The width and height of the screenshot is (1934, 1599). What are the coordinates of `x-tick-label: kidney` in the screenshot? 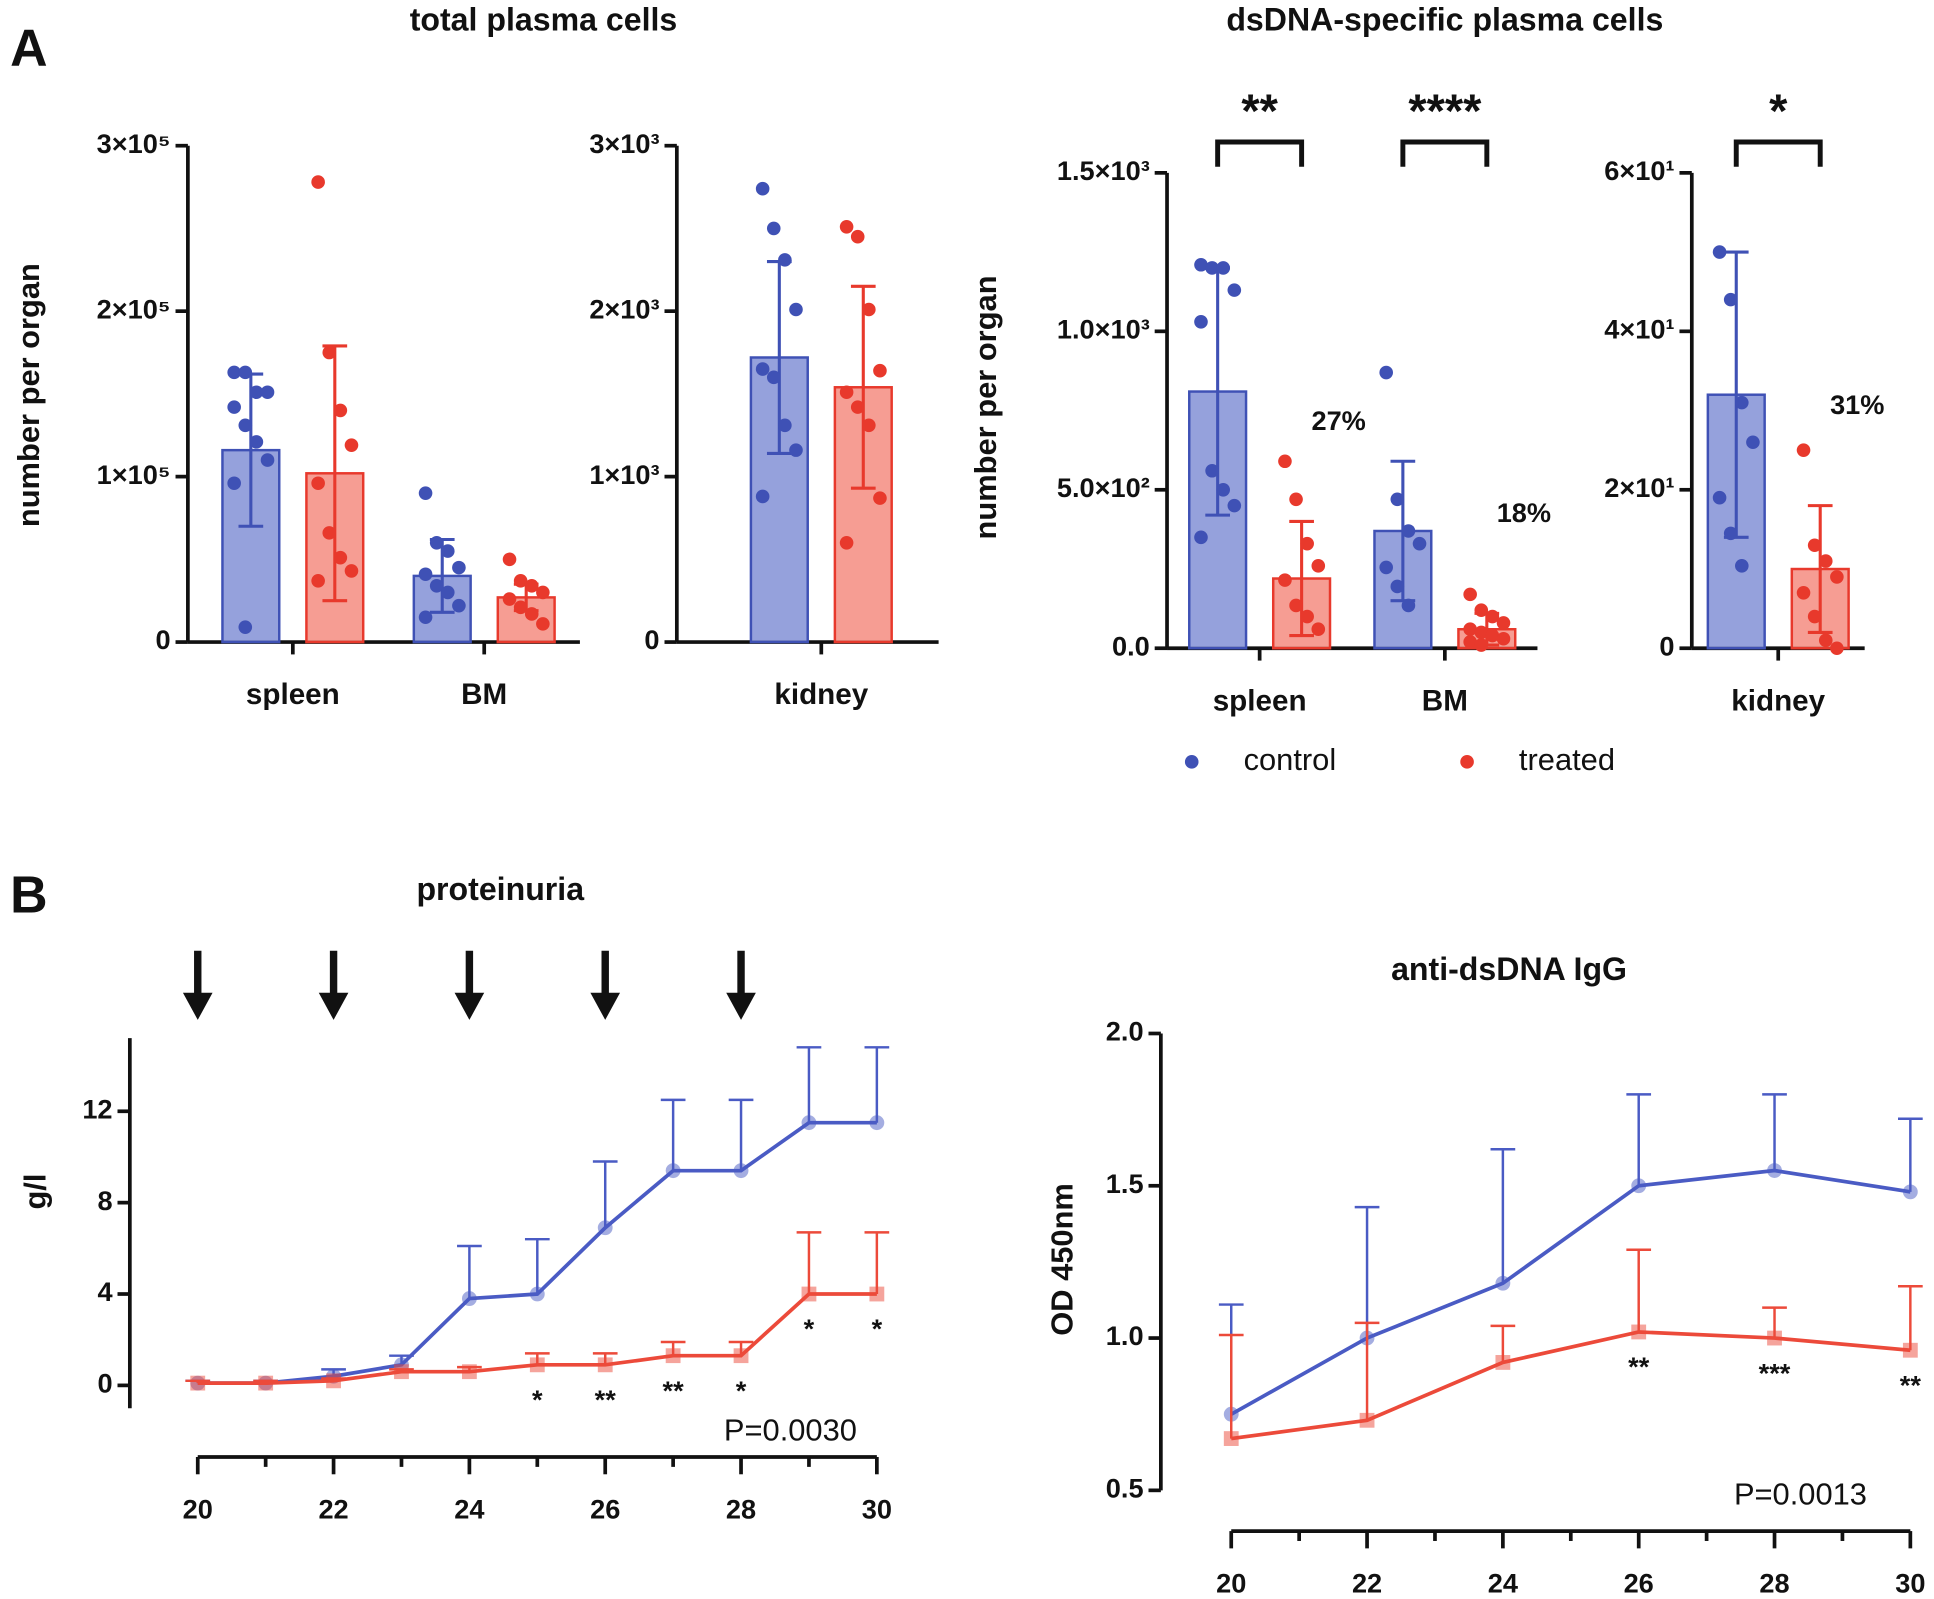 It's located at (821, 694).